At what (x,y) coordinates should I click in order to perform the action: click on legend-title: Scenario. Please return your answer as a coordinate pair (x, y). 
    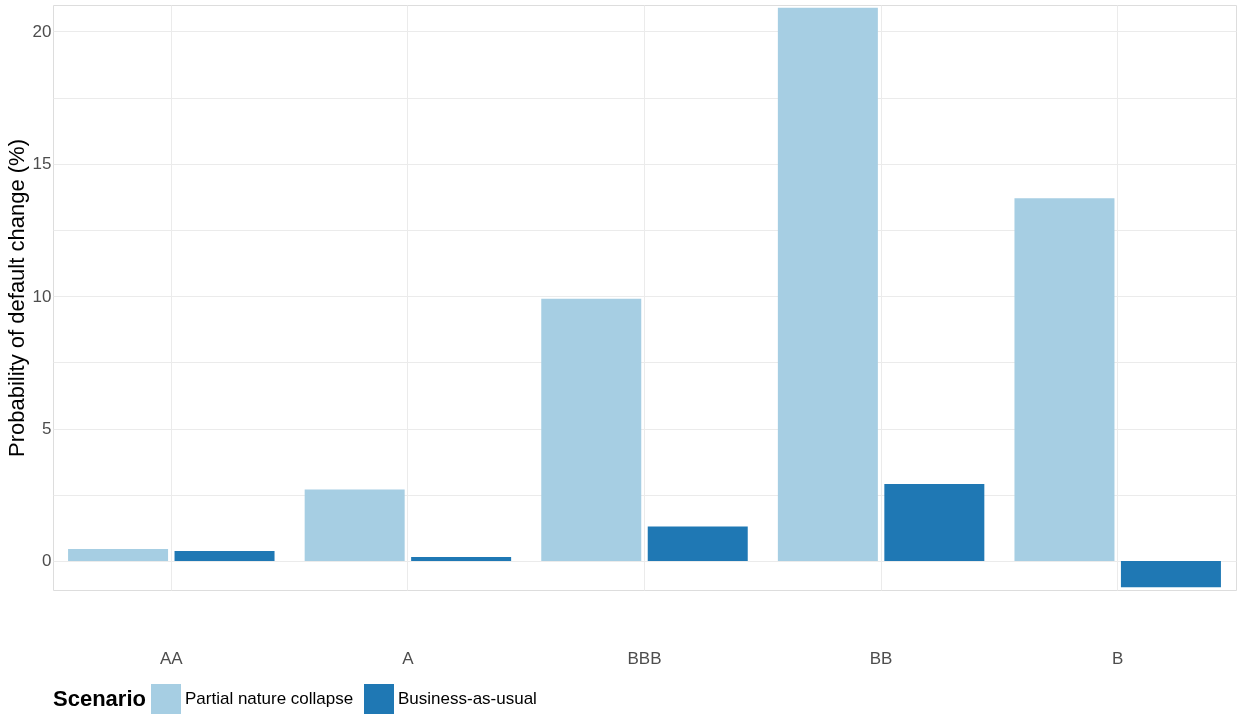
    Looking at the image, I should click on (99, 698).